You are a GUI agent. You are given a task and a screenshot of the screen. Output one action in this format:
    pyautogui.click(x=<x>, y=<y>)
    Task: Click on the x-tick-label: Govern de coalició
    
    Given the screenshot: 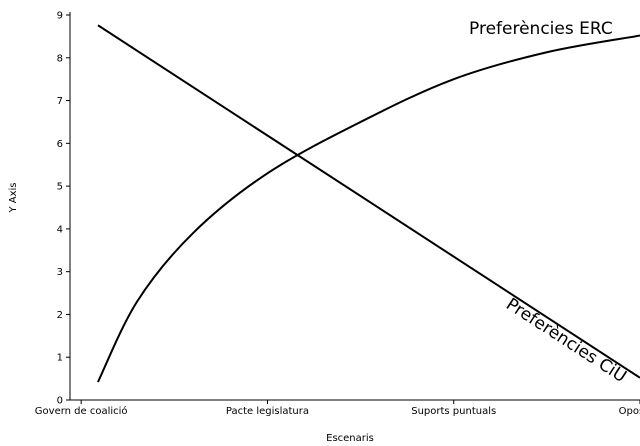 What is the action you would take?
    pyautogui.click(x=81, y=411)
    